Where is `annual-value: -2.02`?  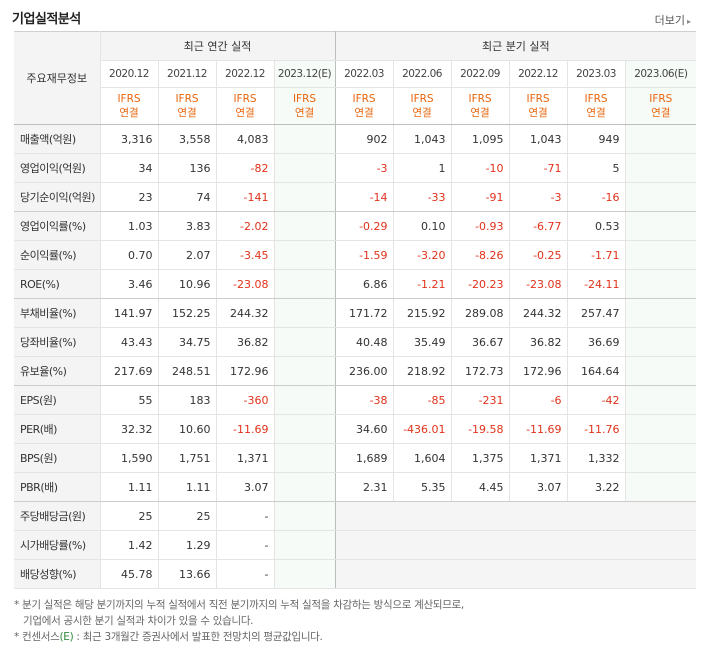 annual-value: -2.02 is located at coordinates (245, 226).